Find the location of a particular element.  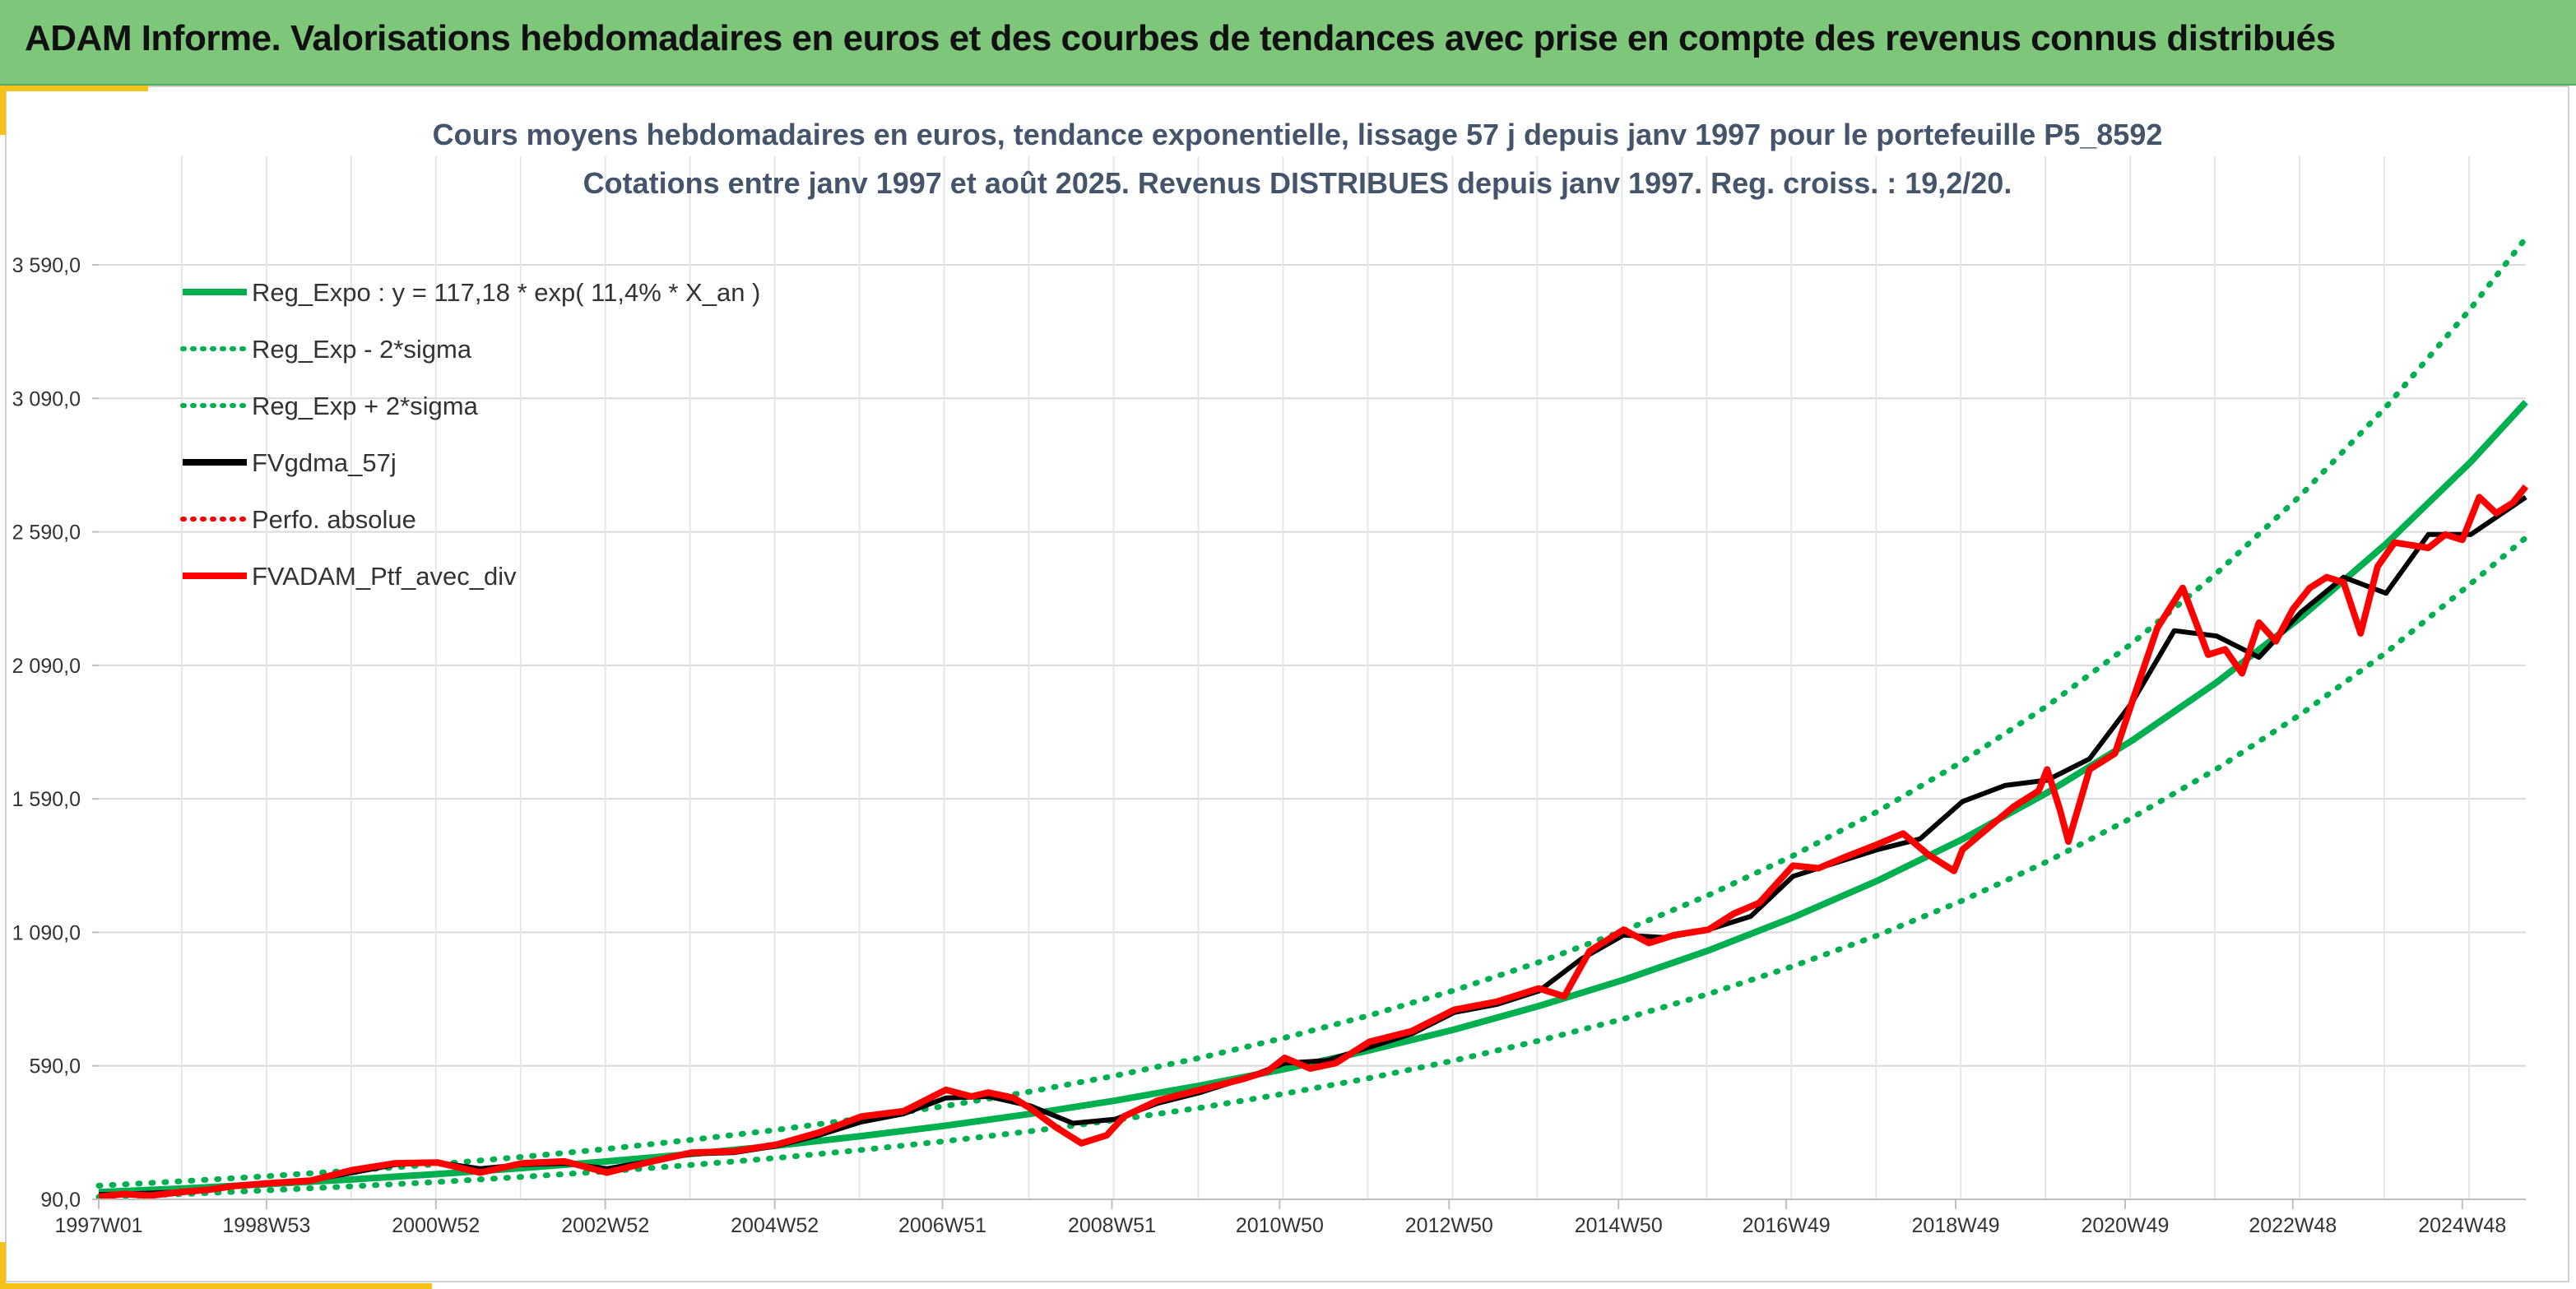

y-tick-label: 2 590,0 is located at coordinates (46, 533).